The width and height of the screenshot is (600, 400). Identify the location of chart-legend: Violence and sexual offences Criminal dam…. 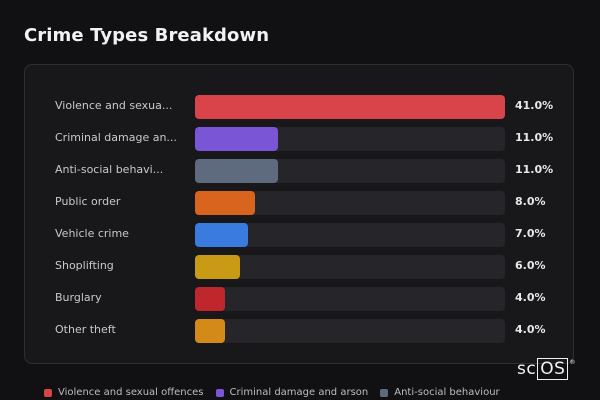
(272, 392).